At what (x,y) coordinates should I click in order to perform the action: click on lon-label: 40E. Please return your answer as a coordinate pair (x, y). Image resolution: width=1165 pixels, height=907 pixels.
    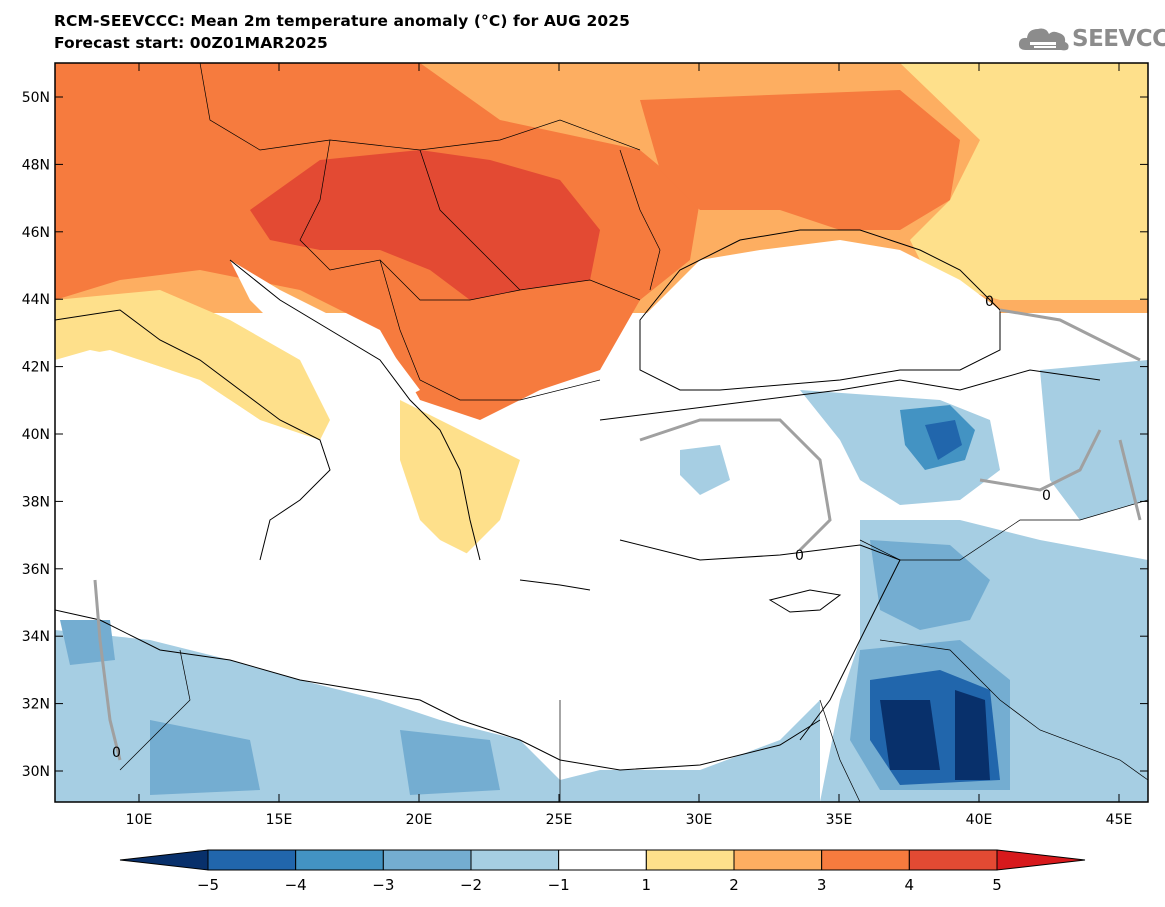
    Looking at the image, I should click on (979, 820).